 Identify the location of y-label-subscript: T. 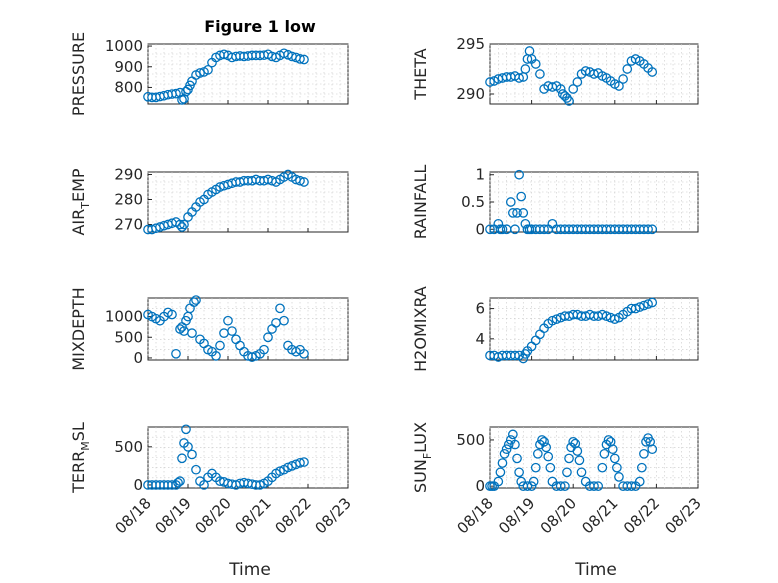
(85, 206).